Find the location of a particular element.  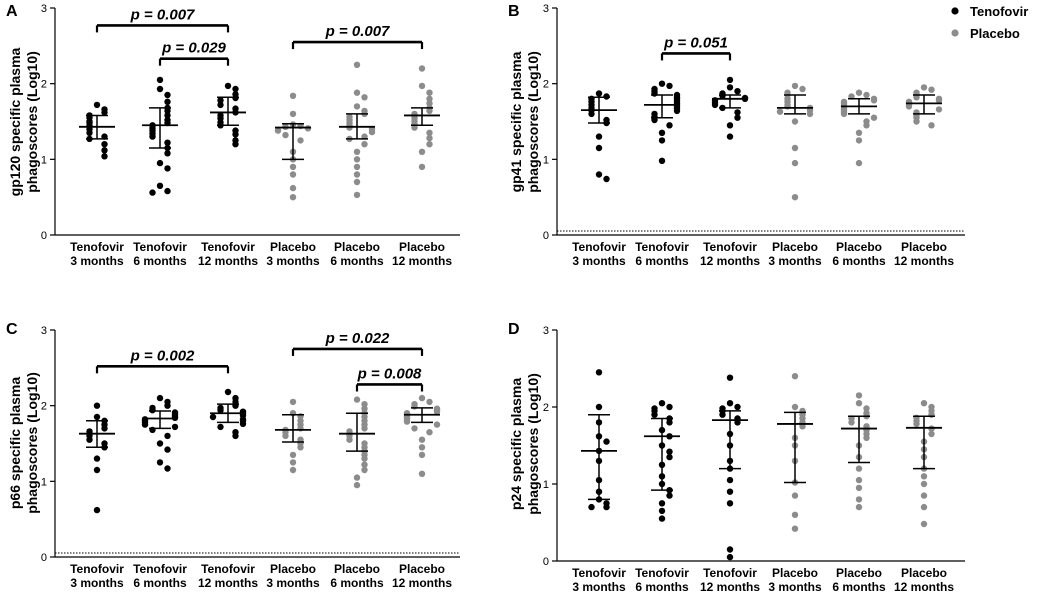

panel-c-x-tick-label-4-line-2: 6 months is located at coordinates (357, 583).